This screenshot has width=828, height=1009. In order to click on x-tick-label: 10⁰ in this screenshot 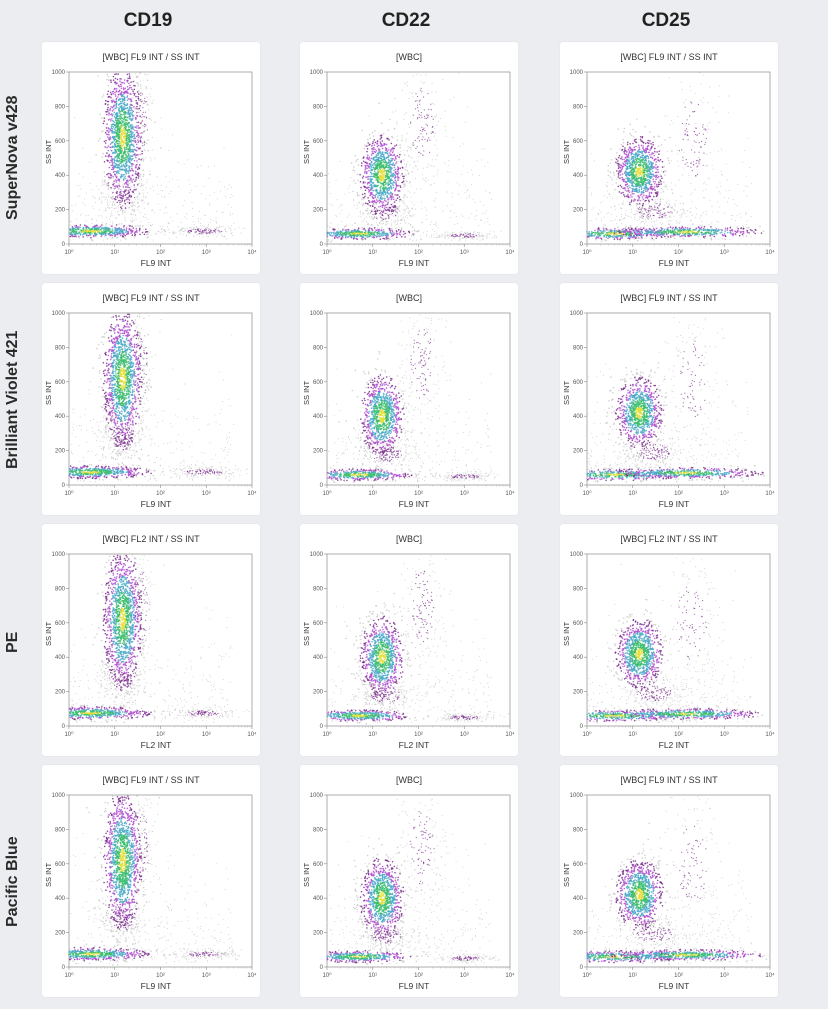, I will do `click(327, 252)`.